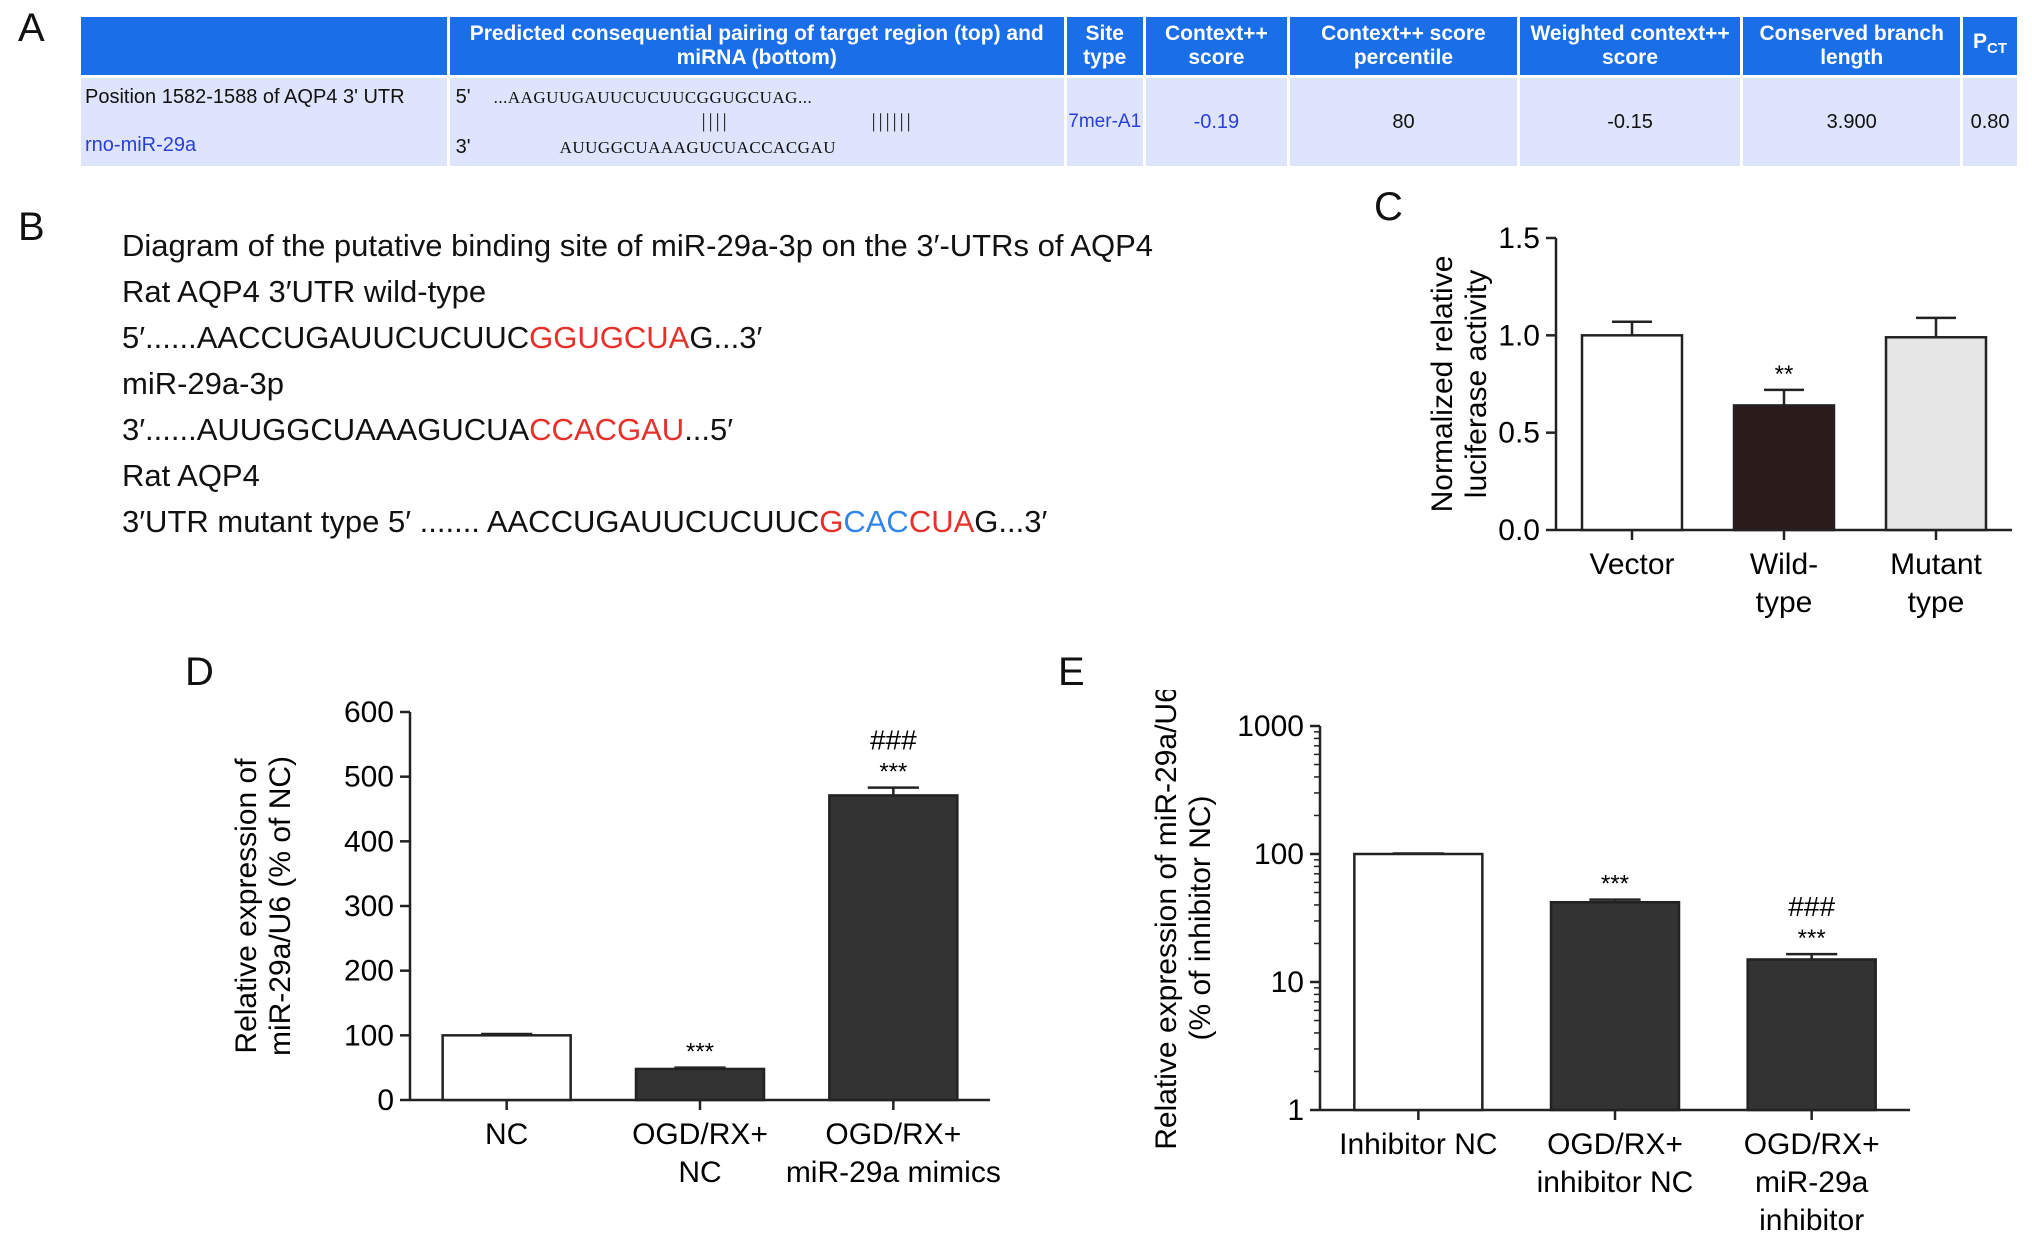 The height and width of the screenshot is (1253, 2032). I want to click on y-tick-label: 600, so click(369, 712).